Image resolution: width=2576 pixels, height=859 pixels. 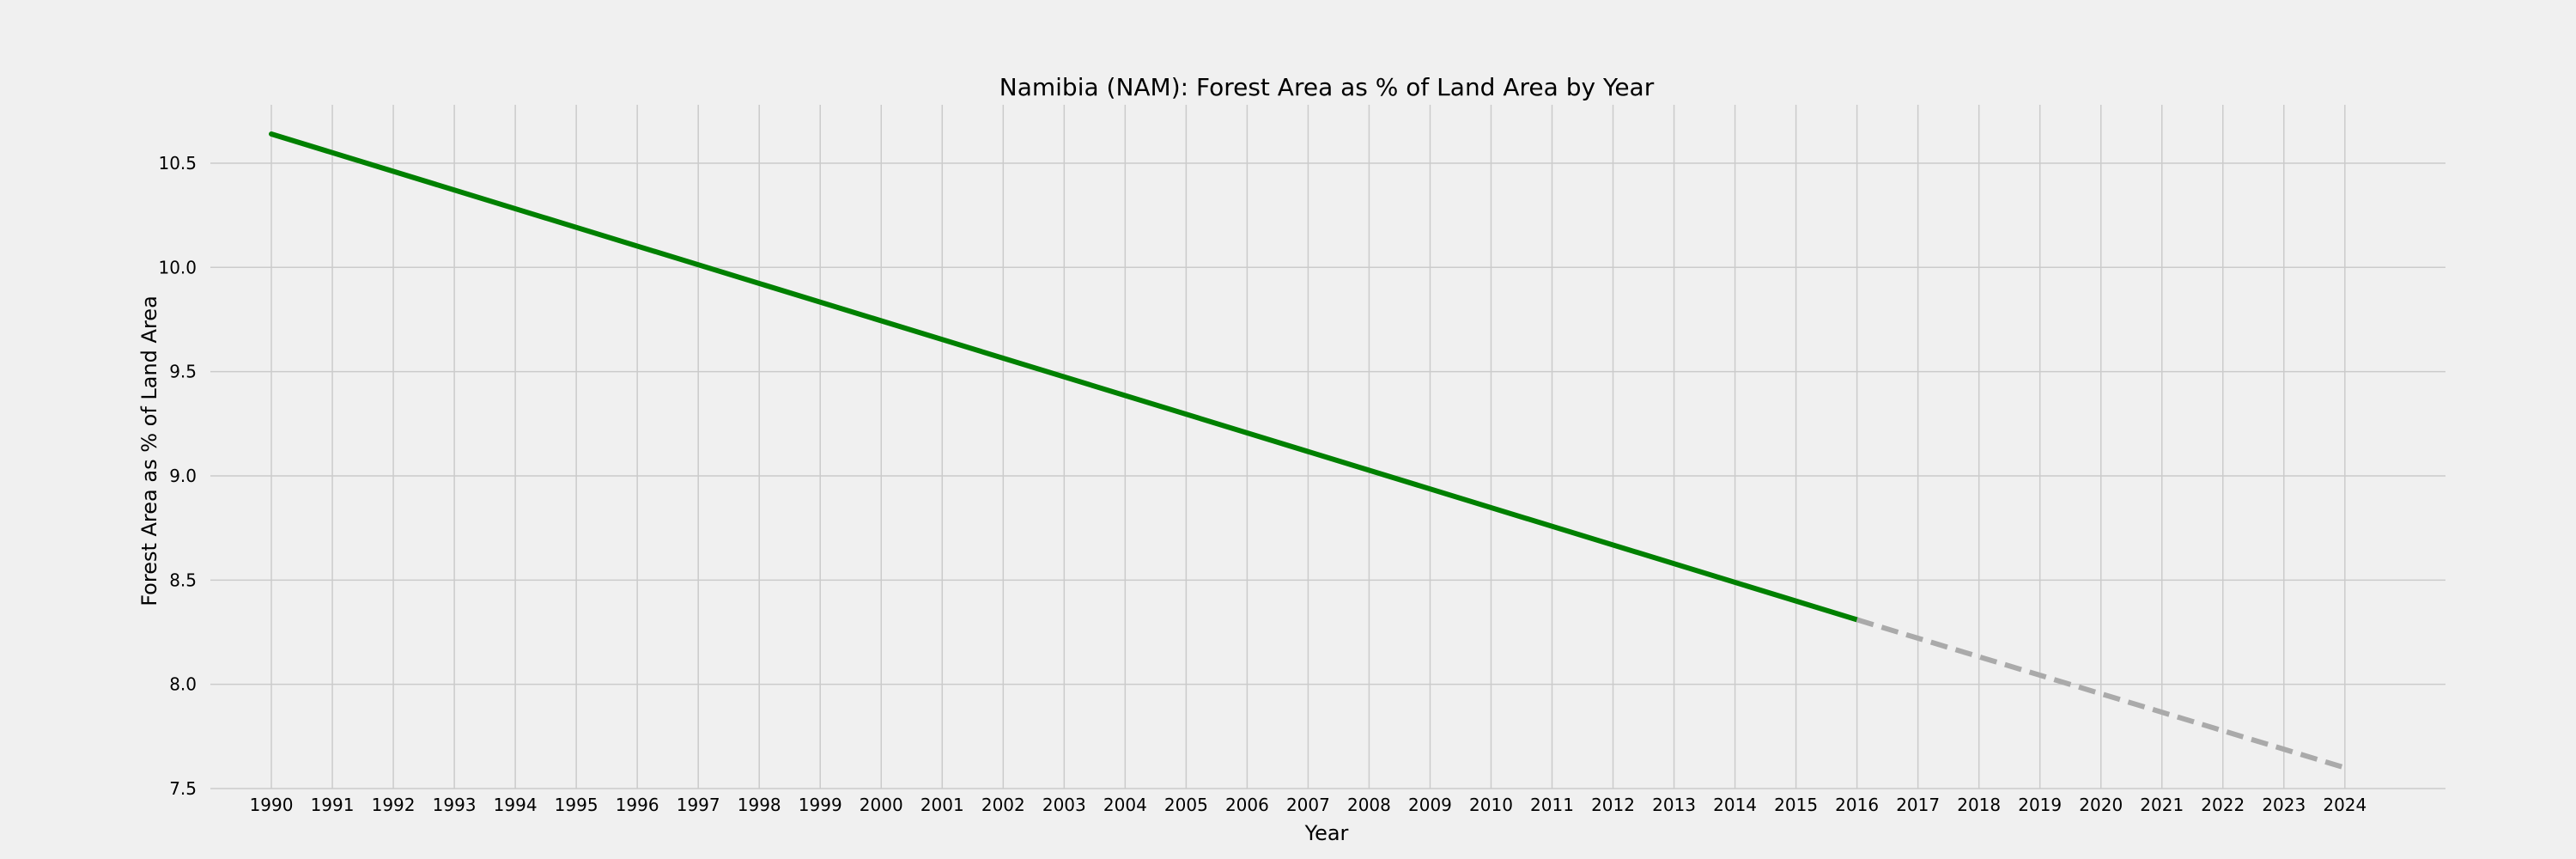 What do you see at coordinates (2101, 805) in the screenshot?
I see `x-tick-label: 2020` at bounding box center [2101, 805].